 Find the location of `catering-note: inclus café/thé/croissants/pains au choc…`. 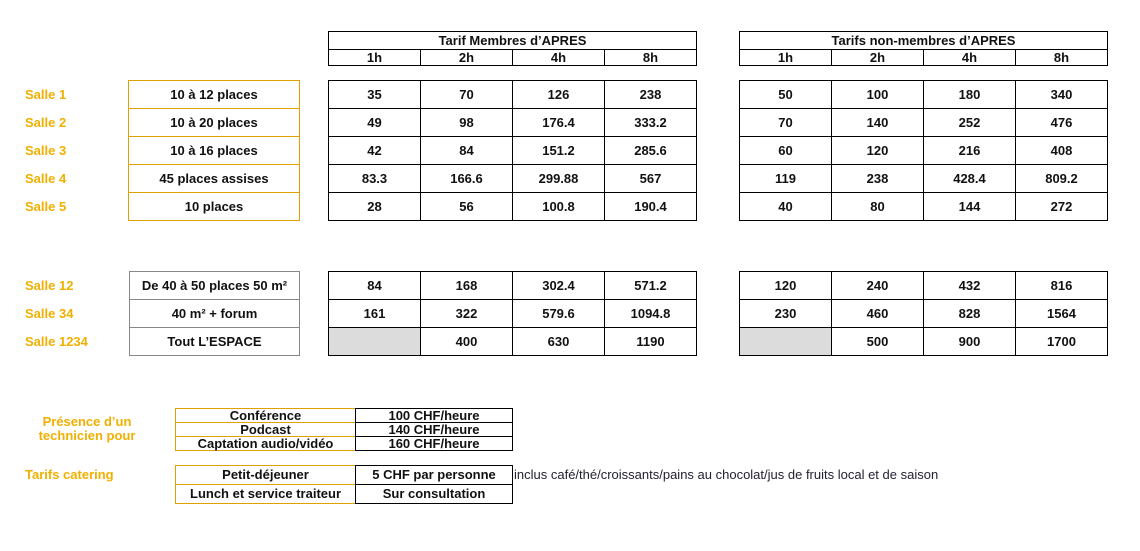

catering-note: inclus café/thé/croissants/pains au choc… is located at coordinates (726, 474).